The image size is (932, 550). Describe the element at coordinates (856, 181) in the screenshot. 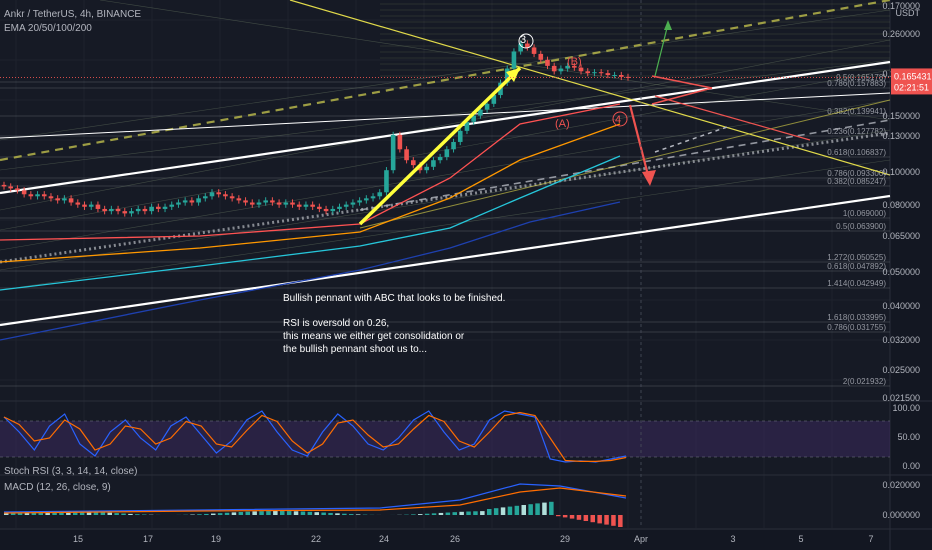

I see `fib-label: 0.382(0.085247)` at that location.